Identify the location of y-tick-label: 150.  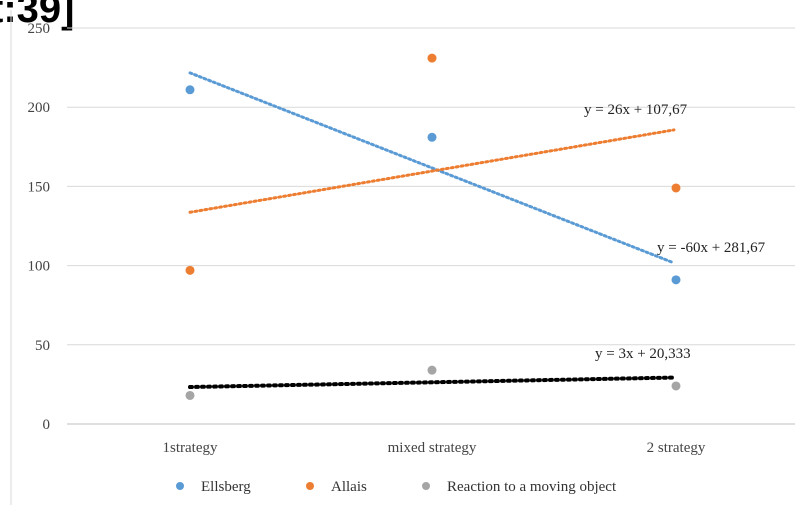
(39, 187).